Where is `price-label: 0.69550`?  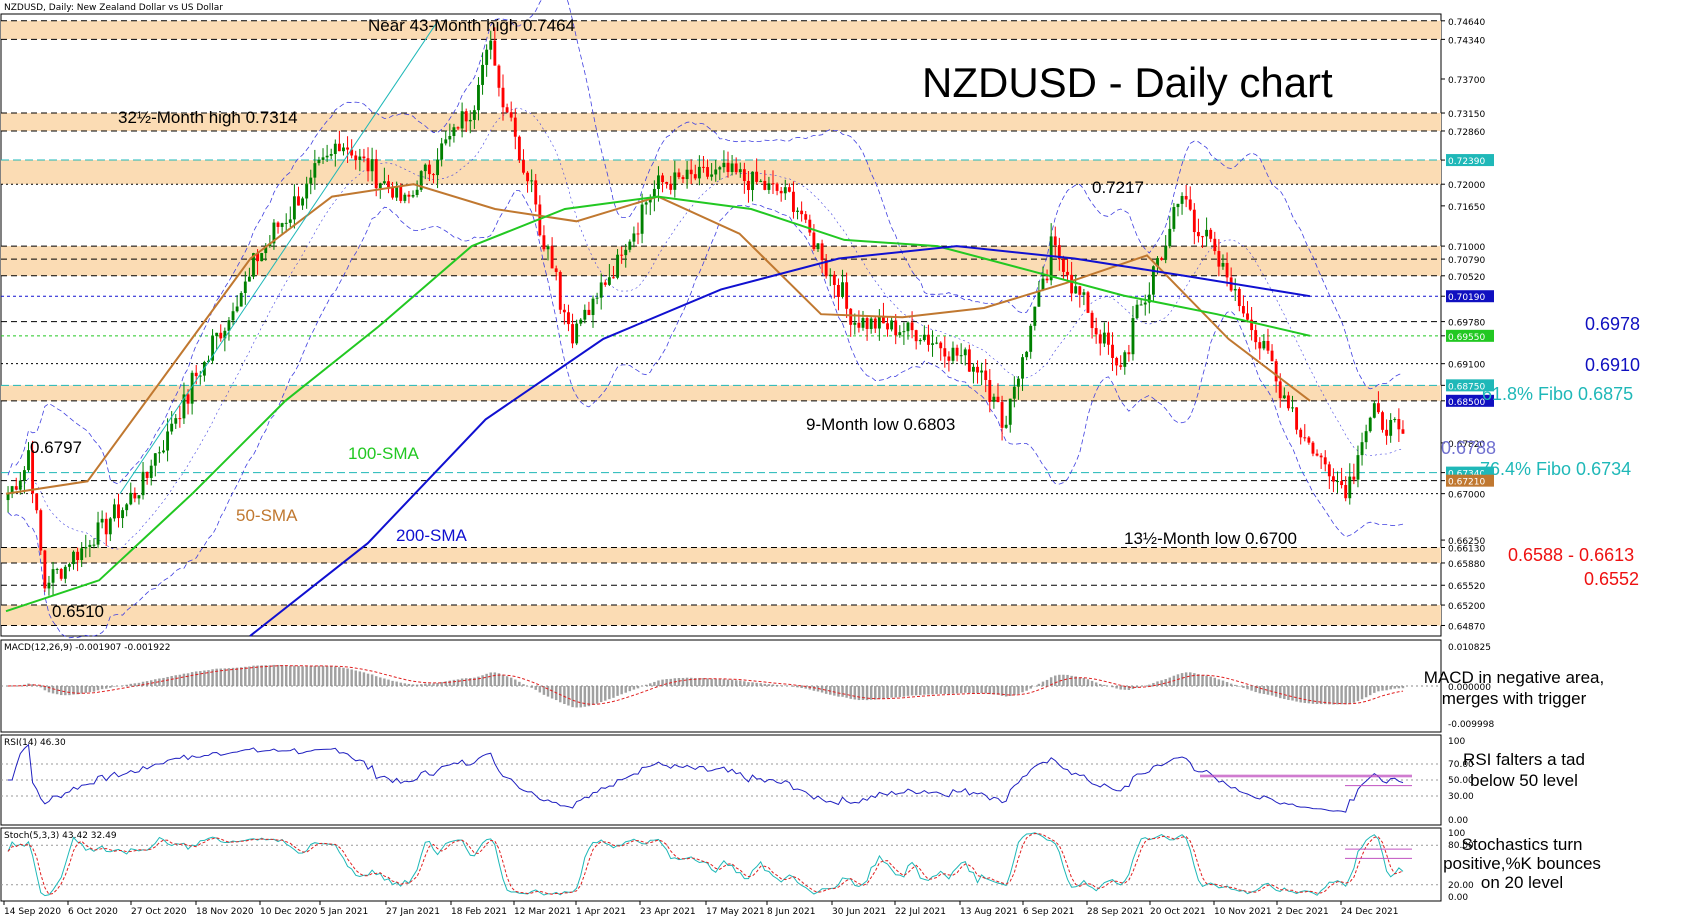 price-label: 0.69550 is located at coordinates (1466, 338).